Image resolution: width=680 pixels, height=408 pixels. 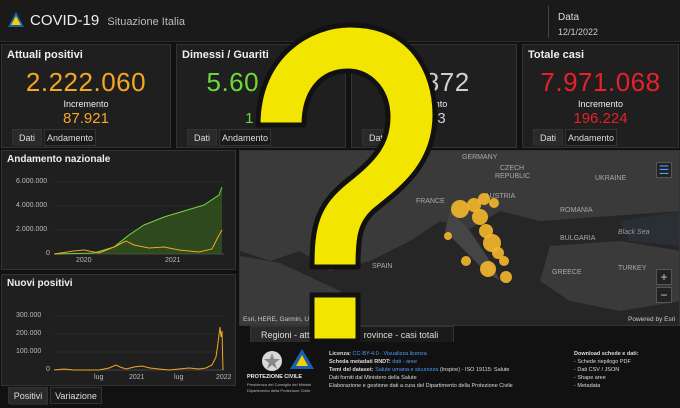 I want to click on download-schede-pdf-link: - Schede riepilogo PDF, so click(x=602, y=362).